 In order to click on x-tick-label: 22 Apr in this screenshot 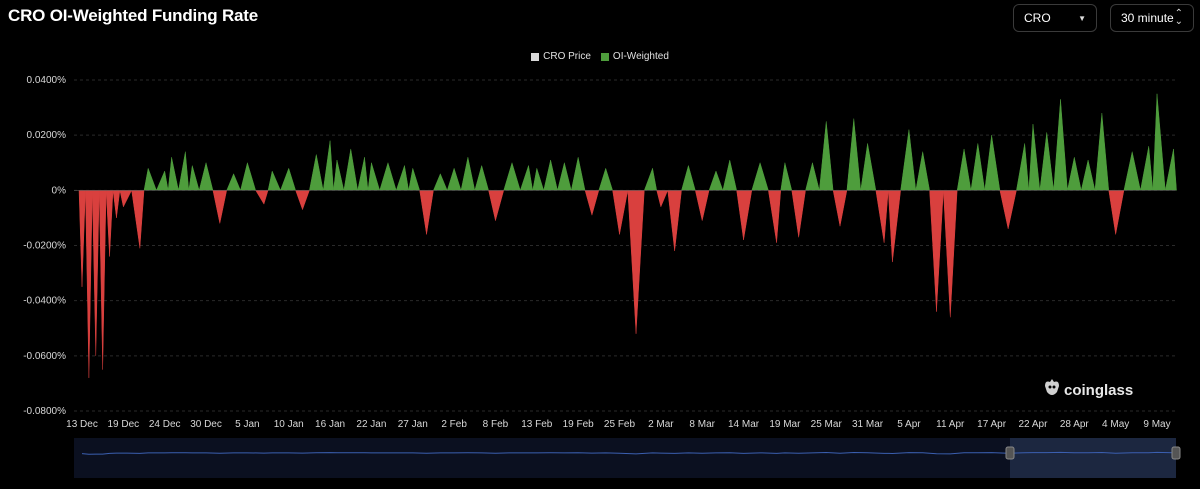, I will do `click(1034, 424)`.